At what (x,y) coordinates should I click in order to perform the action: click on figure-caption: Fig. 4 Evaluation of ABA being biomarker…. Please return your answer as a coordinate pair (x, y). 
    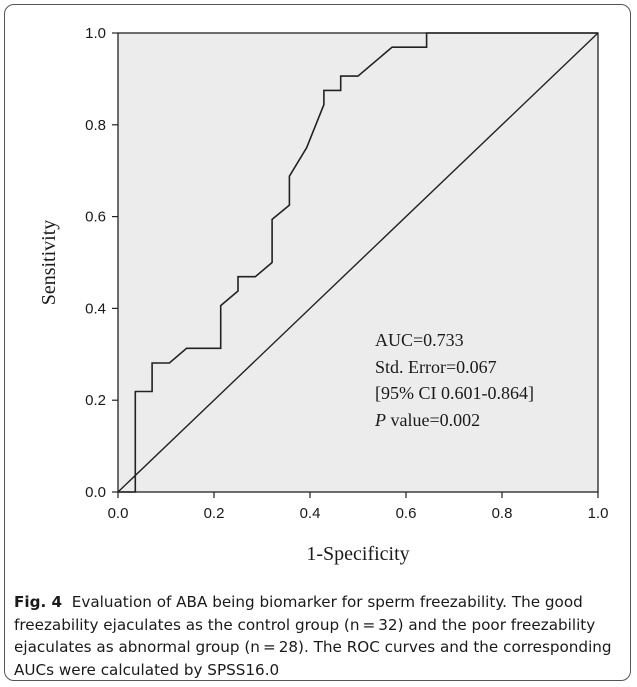
    Looking at the image, I should click on (319, 636).